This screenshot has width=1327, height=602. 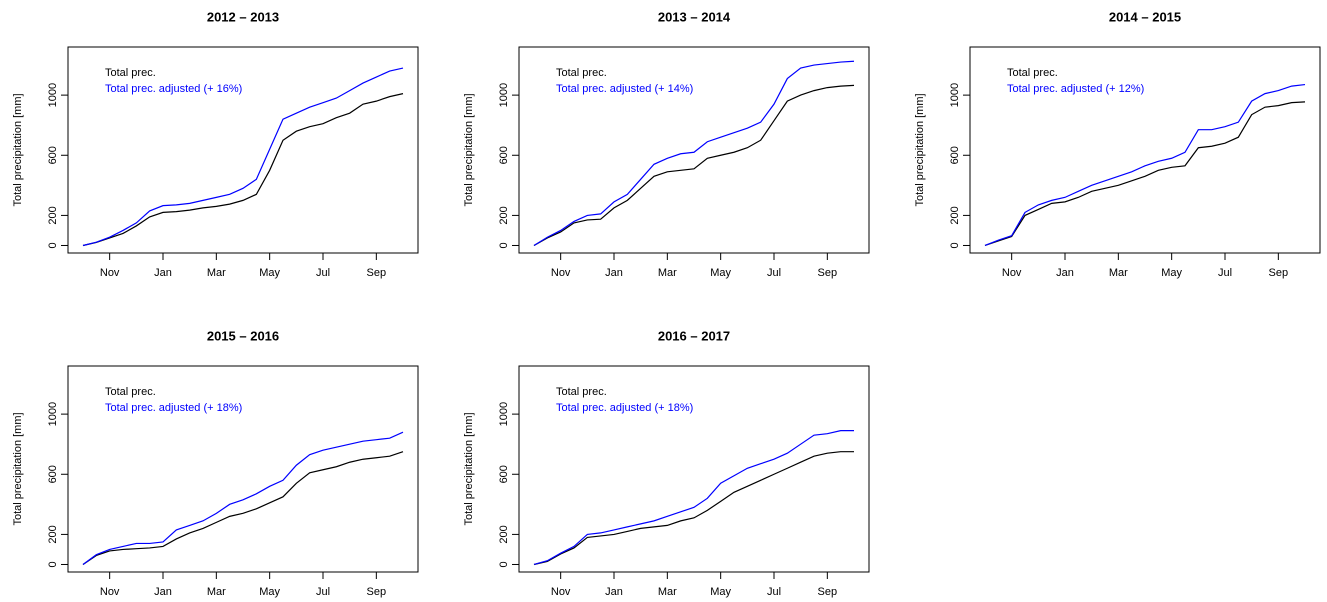 I want to click on panel-title: 2013 – 2014, so click(x=694, y=16).